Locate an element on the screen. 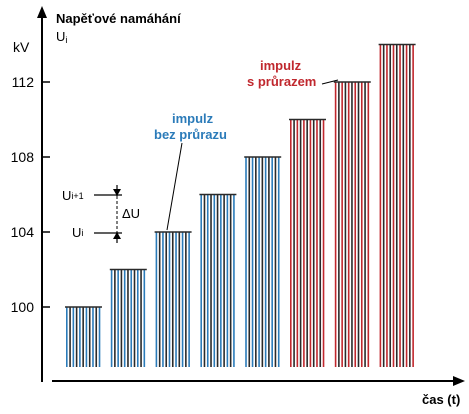 The width and height of the screenshot is (469, 414). y-tick-label: 112 is located at coordinates (23, 82).